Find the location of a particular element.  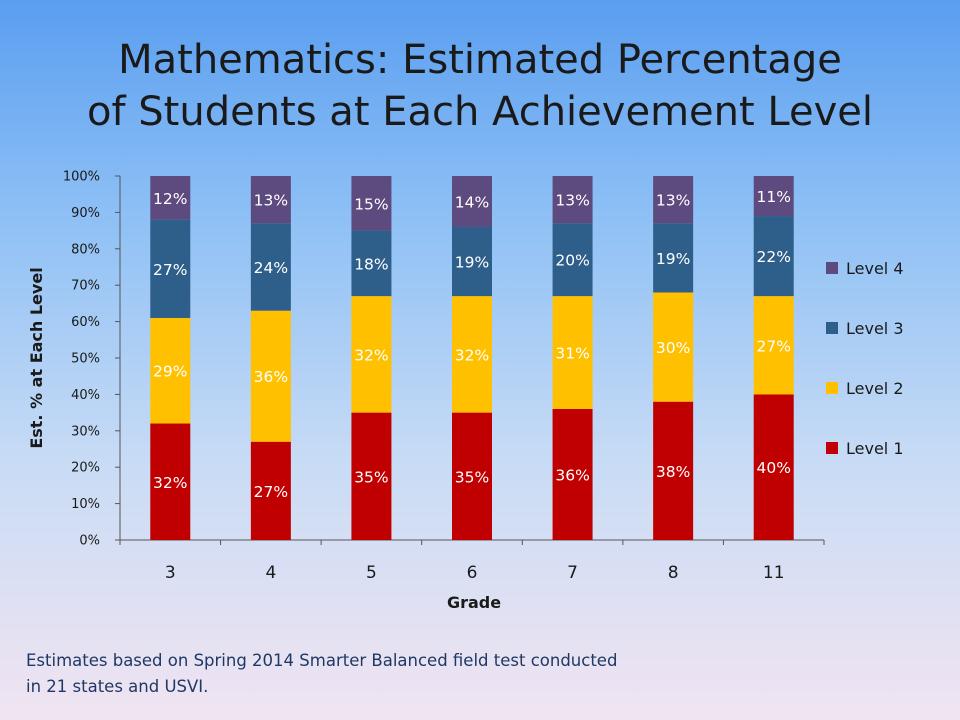

x-tick-label: 7 is located at coordinates (572, 573).